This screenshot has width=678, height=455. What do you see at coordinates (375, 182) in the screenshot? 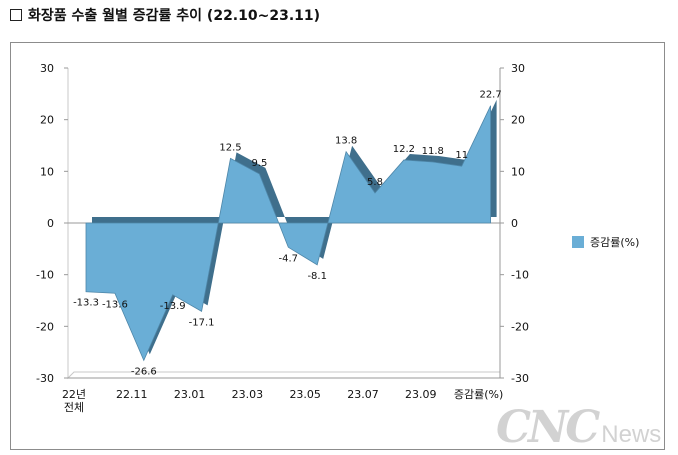
I see `data-label: 5.8` at bounding box center [375, 182].